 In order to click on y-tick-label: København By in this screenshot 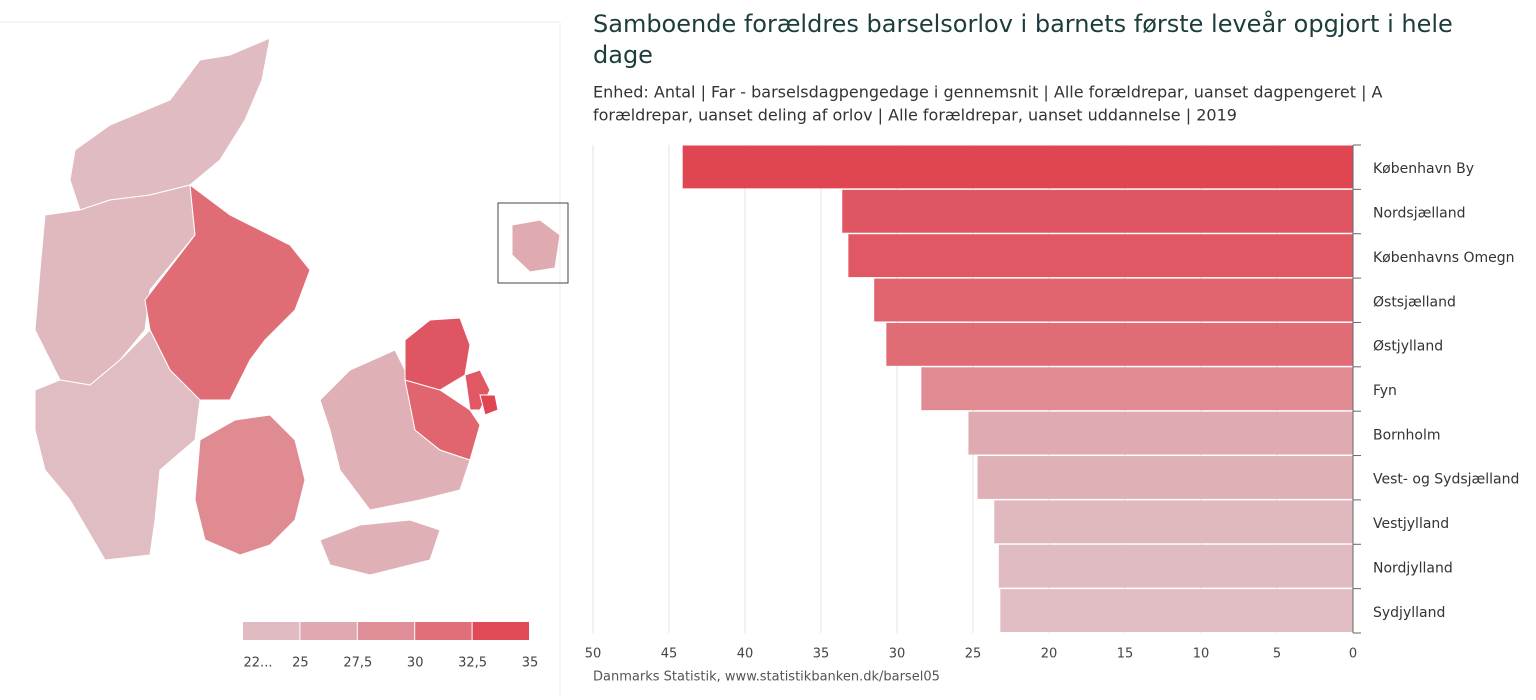, I will do `click(1423, 169)`.